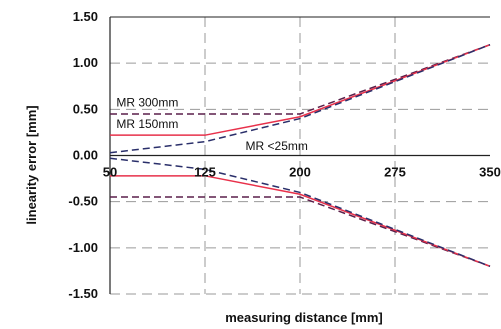  I want to click on x-tick-label: 200, so click(300, 172).